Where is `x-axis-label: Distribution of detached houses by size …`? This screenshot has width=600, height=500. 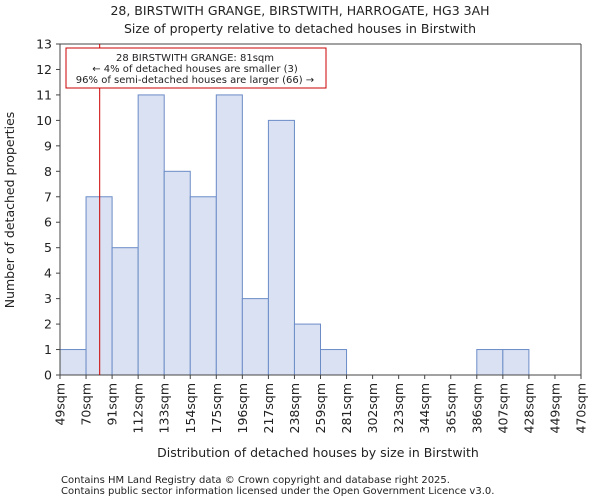
x-axis-label: Distribution of detached houses by size … is located at coordinates (318, 452).